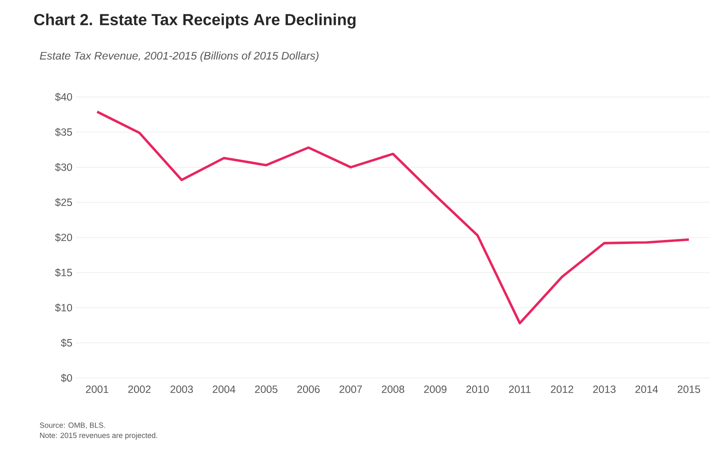 This screenshot has width=721, height=472. What do you see at coordinates (66, 378) in the screenshot?
I see `y-tick-label: $0` at bounding box center [66, 378].